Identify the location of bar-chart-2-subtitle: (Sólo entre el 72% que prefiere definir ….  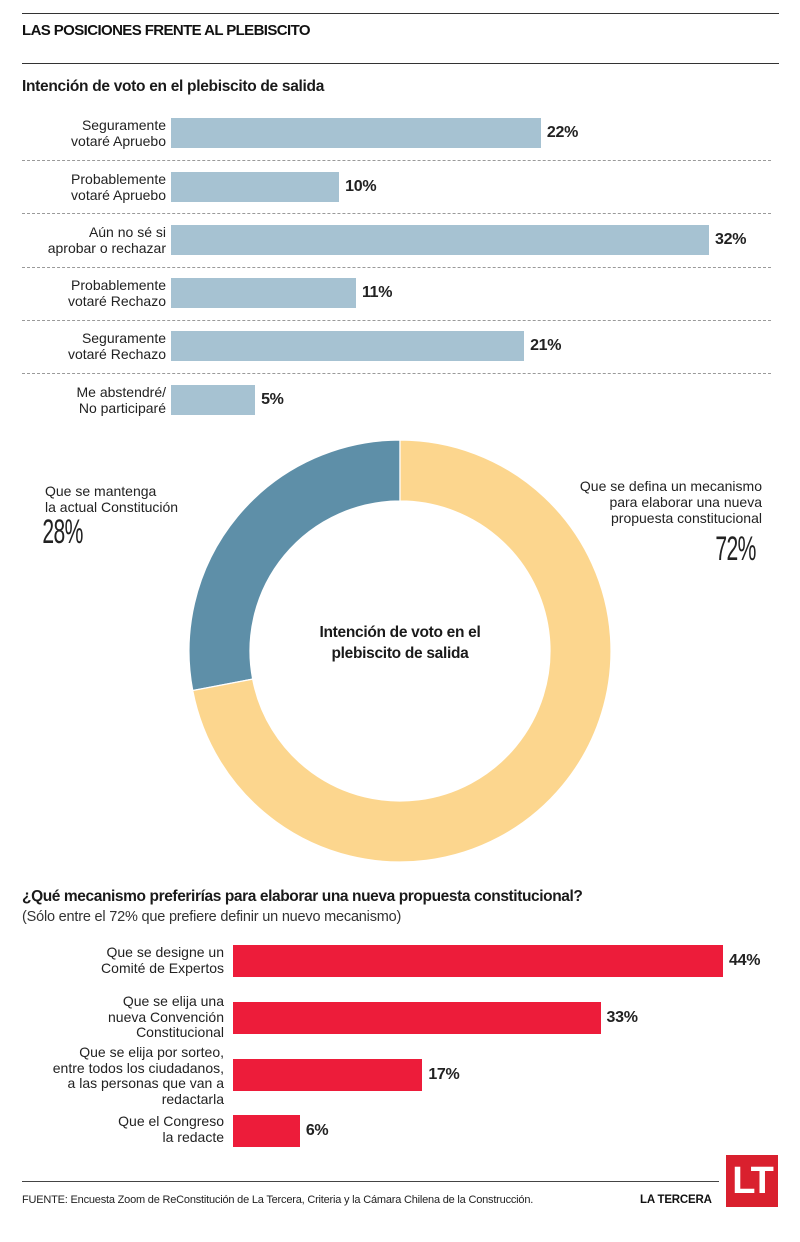
(212, 917).